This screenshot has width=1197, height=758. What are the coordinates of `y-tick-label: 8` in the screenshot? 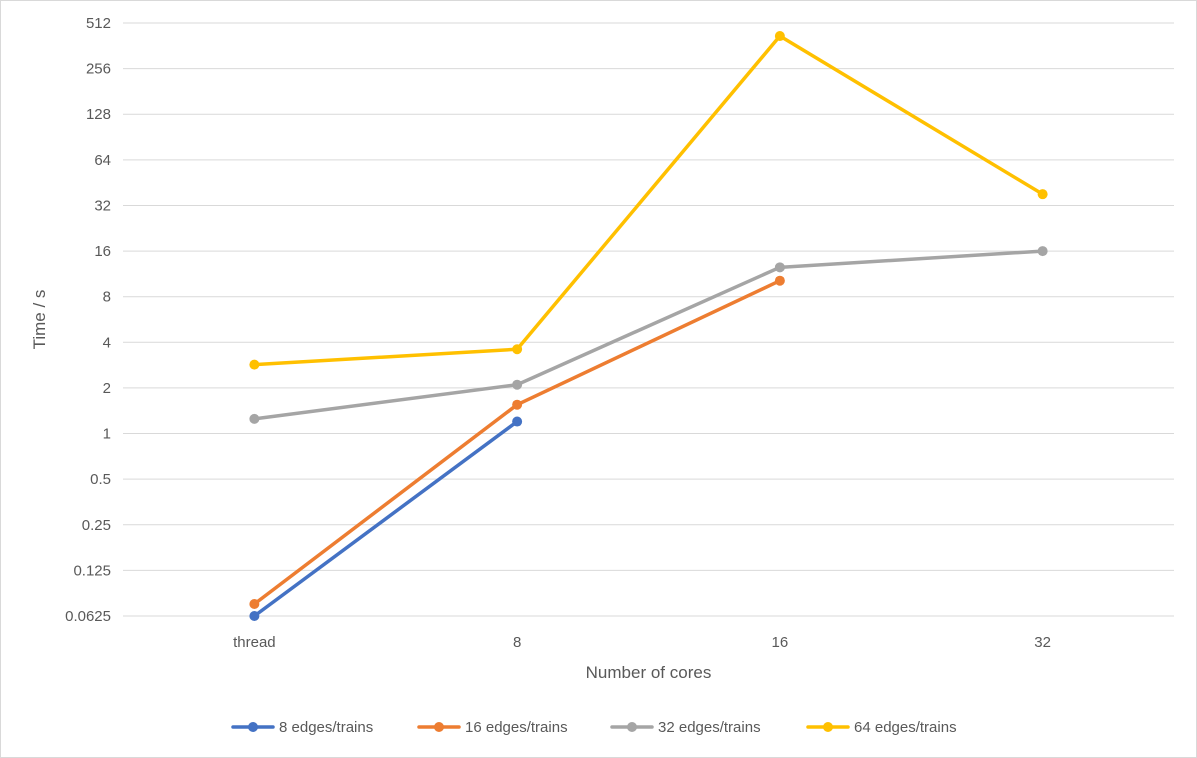 It's located at (107, 297).